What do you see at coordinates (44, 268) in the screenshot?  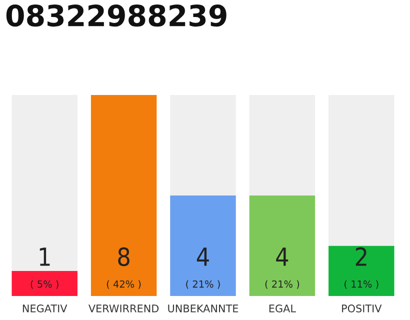 I see `data-label: 1 ( 5% )` at bounding box center [44, 268].